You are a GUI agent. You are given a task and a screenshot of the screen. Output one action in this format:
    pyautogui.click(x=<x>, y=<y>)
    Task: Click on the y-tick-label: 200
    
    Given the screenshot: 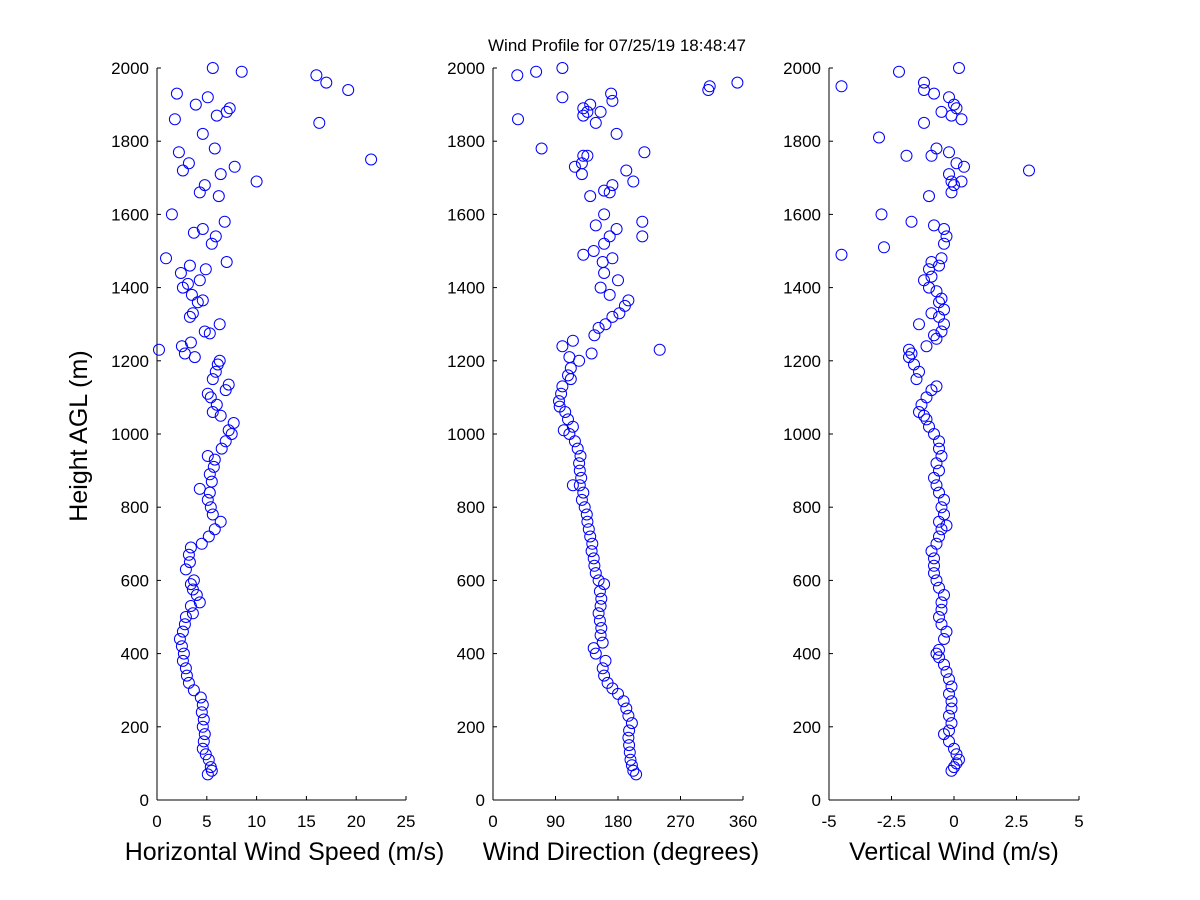 What is the action you would take?
    pyautogui.click(x=471, y=727)
    